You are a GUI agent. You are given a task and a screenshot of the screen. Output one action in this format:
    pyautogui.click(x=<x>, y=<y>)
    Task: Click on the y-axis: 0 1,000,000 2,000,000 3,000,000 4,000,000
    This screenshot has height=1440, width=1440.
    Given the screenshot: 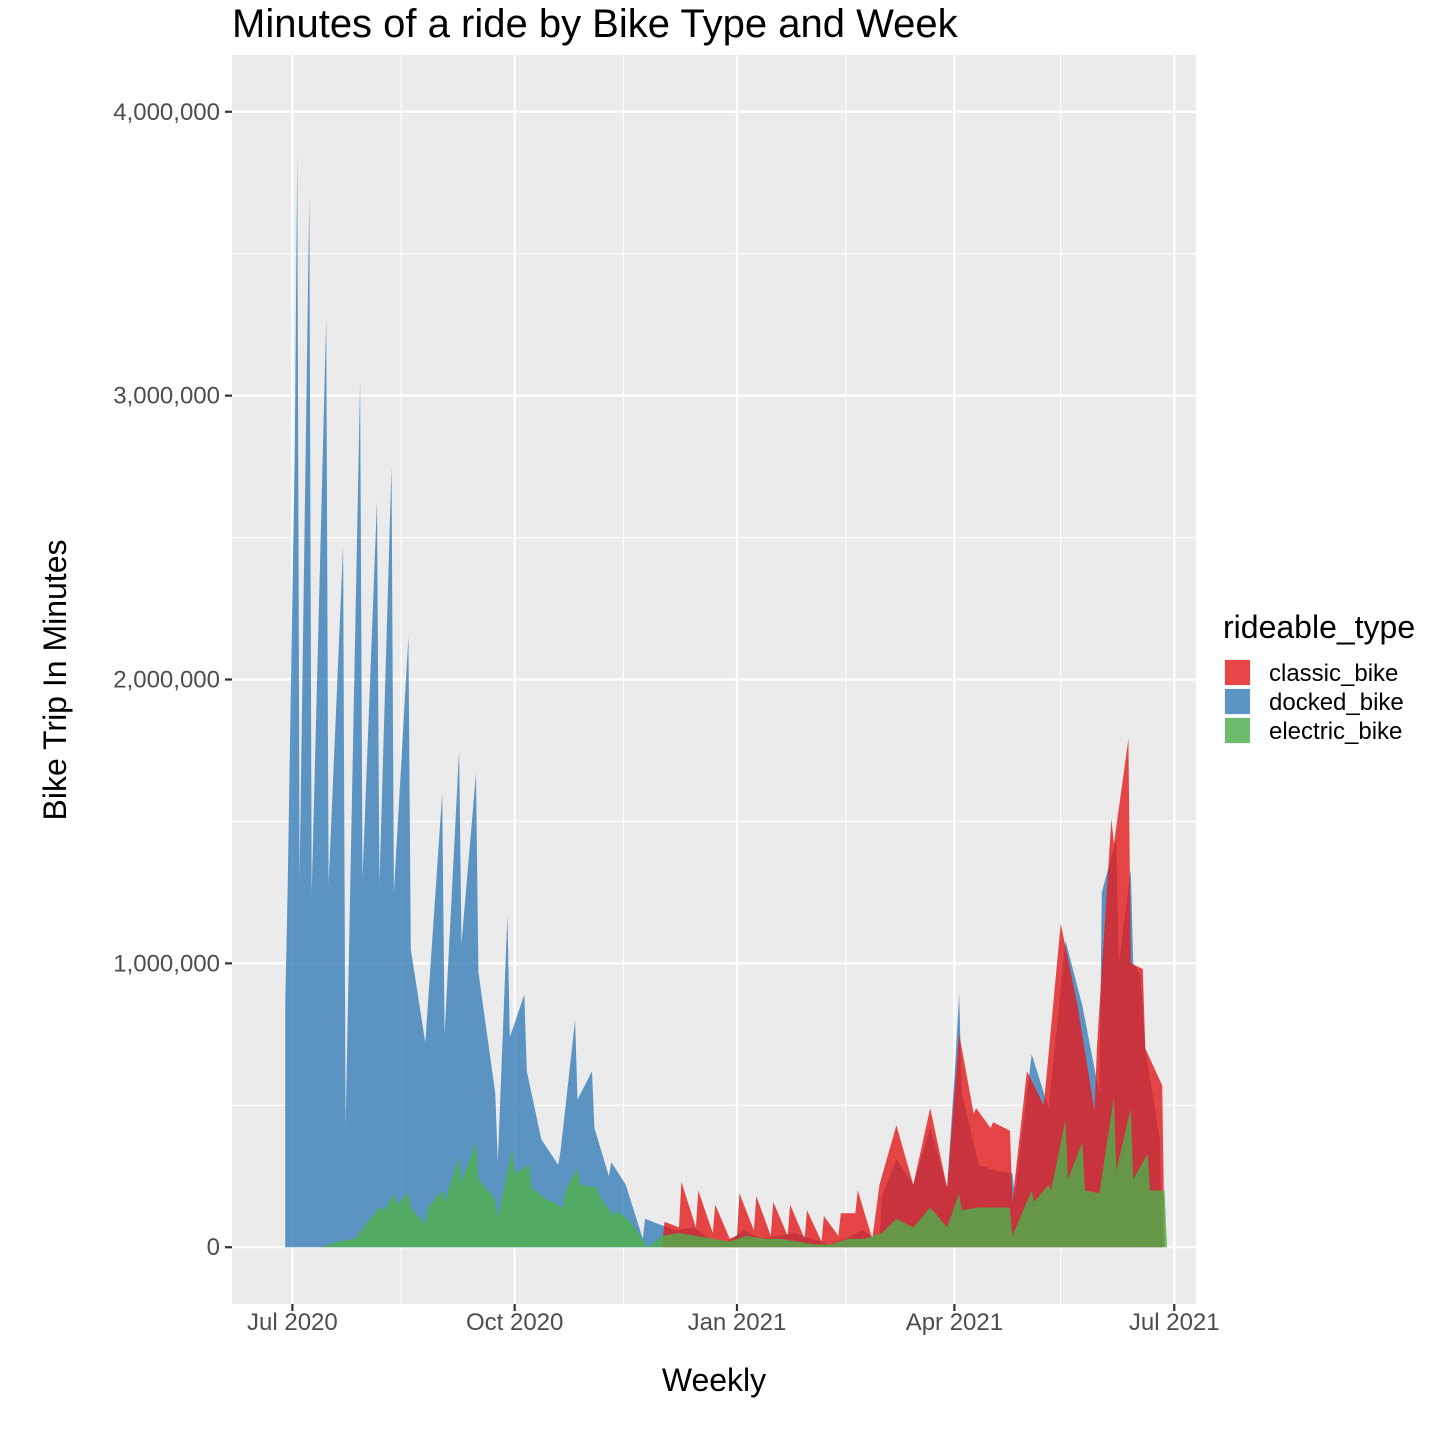 What is the action you would take?
    pyautogui.click(x=172, y=680)
    